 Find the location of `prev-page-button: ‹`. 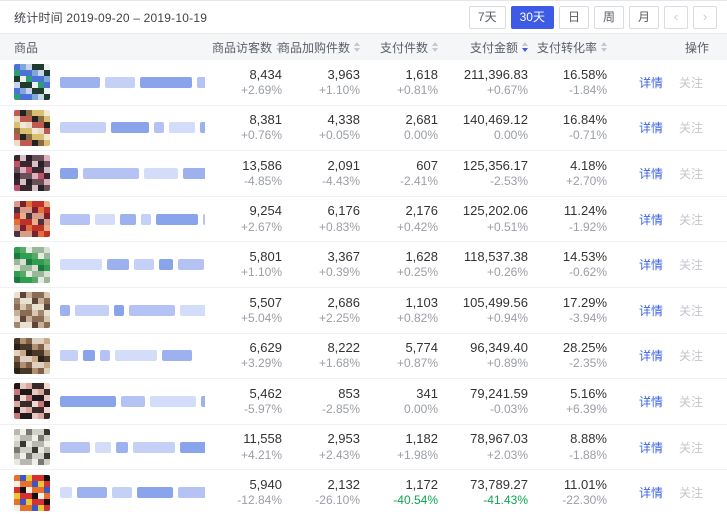

prev-page-button: ‹ is located at coordinates (676, 17).